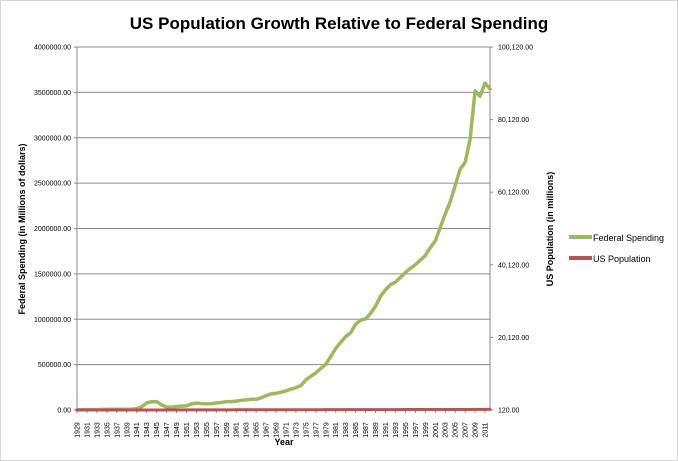 This screenshot has height=461, width=678. What do you see at coordinates (486, 429) in the screenshot?
I see `x-tick-label: 2011` at bounding box center [486, 429].